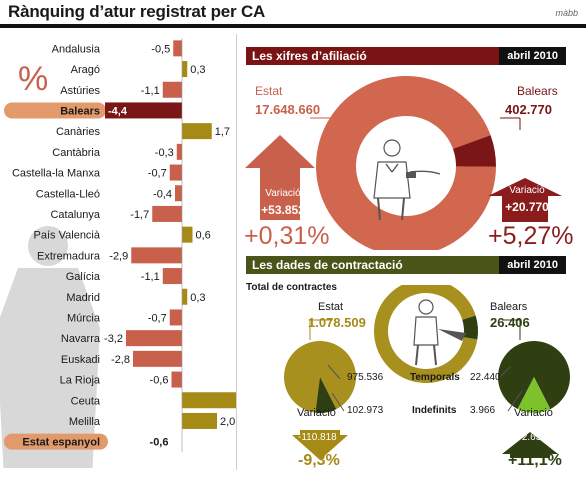 This screenshot has width=586, height=481. What do you see at coordinates (528, 109) in the screenshot?
I see `afiliacio-balears-value: 402.770` at bounding box center [528, 109].